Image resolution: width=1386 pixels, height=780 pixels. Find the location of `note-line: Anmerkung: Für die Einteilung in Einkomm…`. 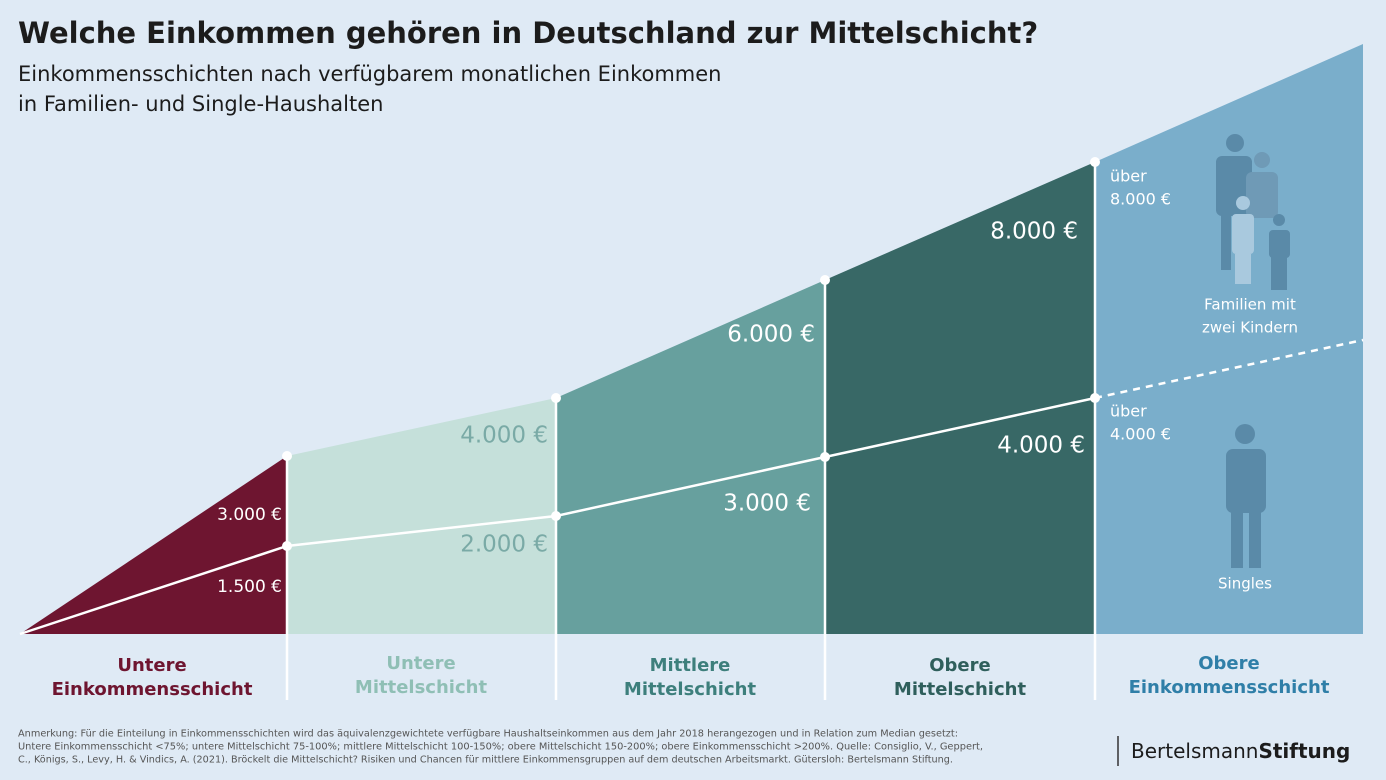

note-line: Anmerkung: Für die Einteilung in Einkomm… is located at coordinates (488, 734).